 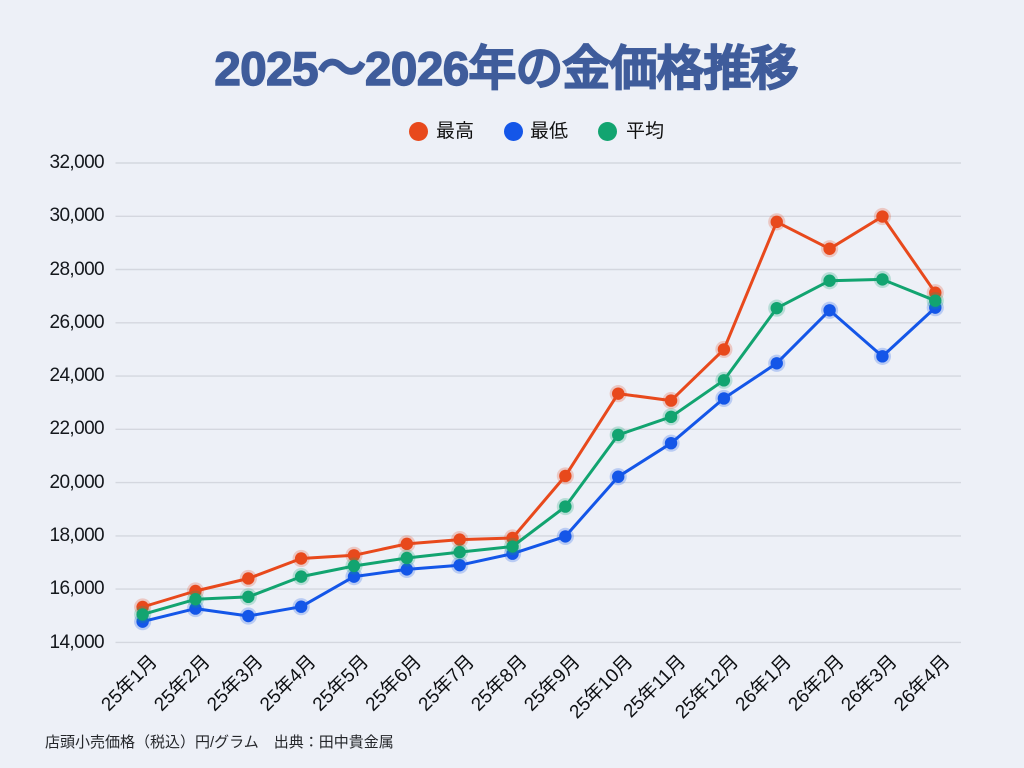 I want to click on svg-text: 25年1月, so click(x=129, y=683).